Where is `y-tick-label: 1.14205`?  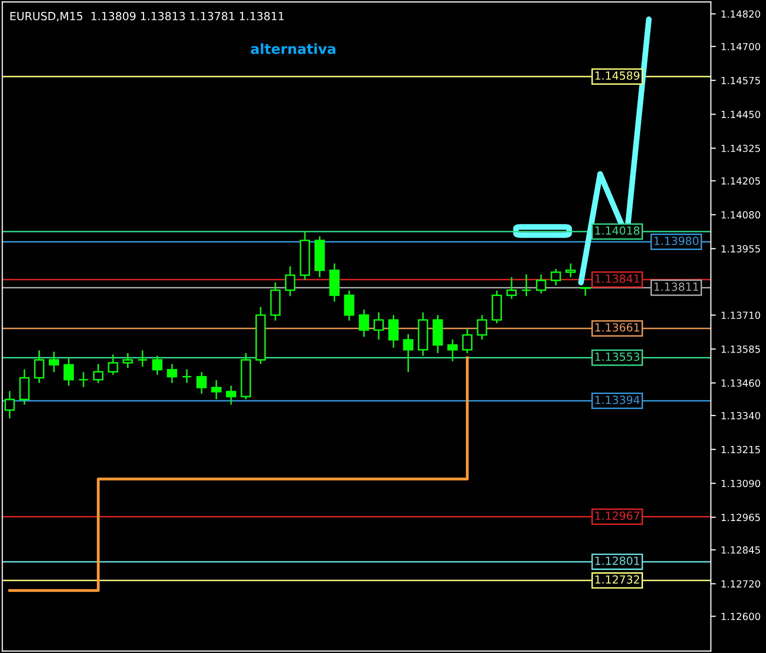 y-tick-label: 1.14205 is located at coordinates (741, 181).